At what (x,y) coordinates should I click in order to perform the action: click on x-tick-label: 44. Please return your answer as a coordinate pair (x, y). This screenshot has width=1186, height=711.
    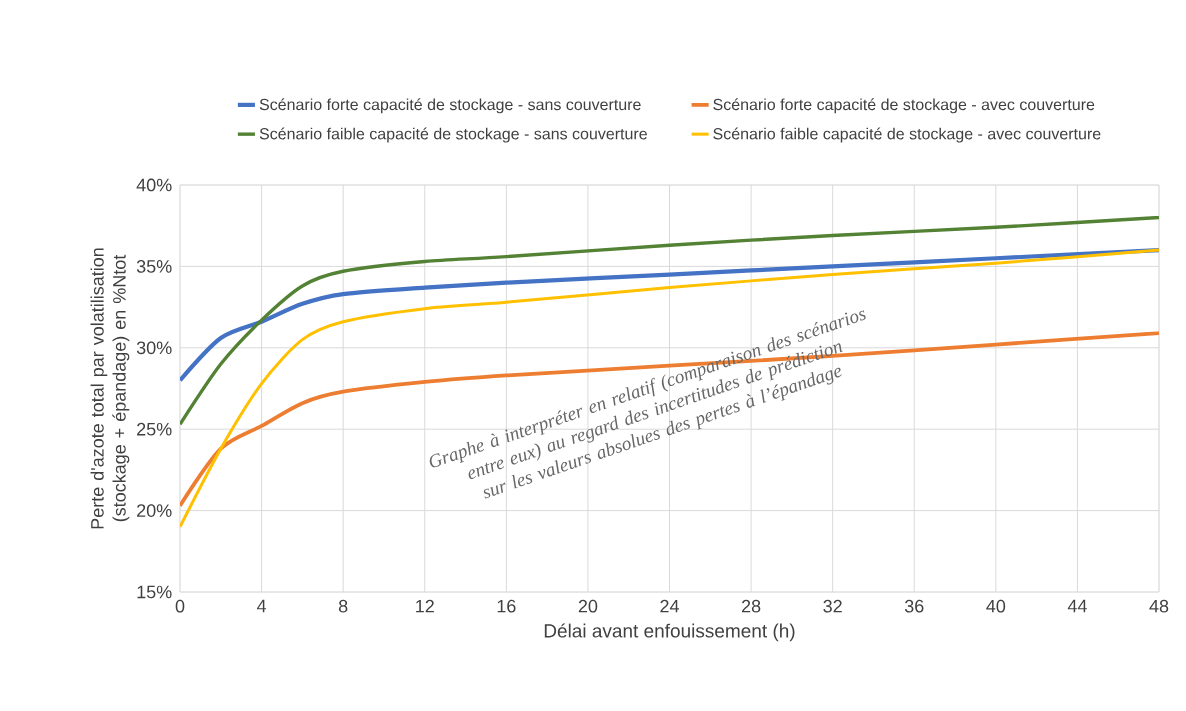
    Looking at the image, I should click on (1077, 606).